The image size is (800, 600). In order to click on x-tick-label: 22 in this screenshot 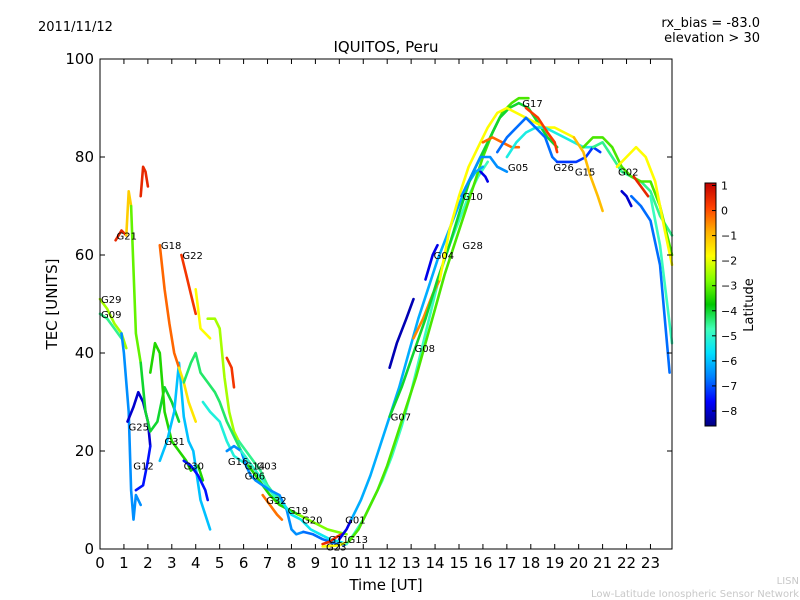, I will do `click(626, 563)`.